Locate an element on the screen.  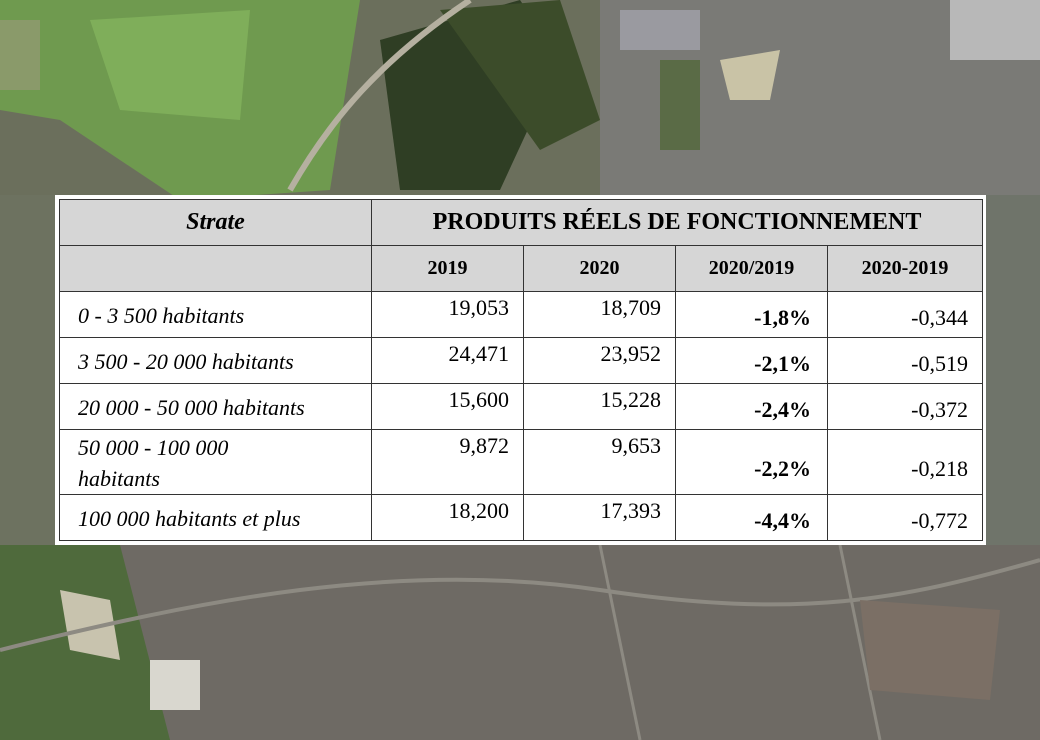
value-2019-cell: 19,053 is located at coordinates (447, 314).